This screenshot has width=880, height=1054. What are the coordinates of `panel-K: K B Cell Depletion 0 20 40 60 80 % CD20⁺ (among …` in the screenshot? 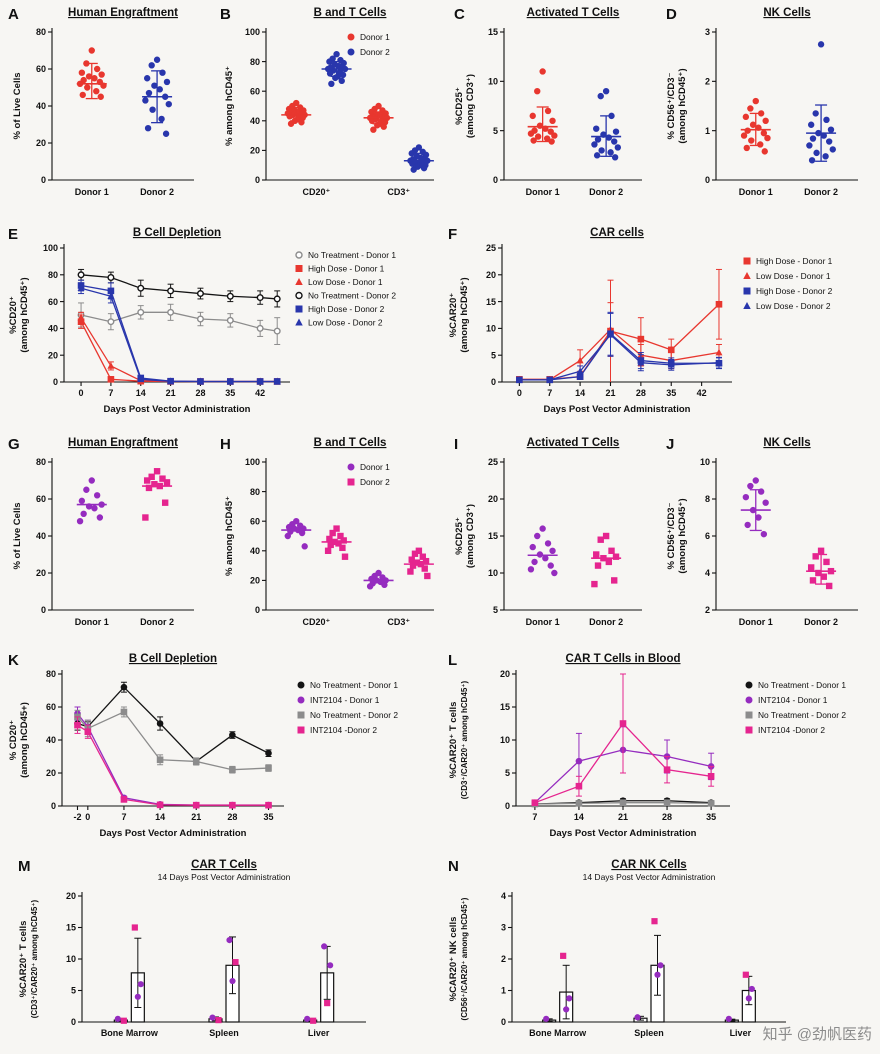 It's located at (224, 749).